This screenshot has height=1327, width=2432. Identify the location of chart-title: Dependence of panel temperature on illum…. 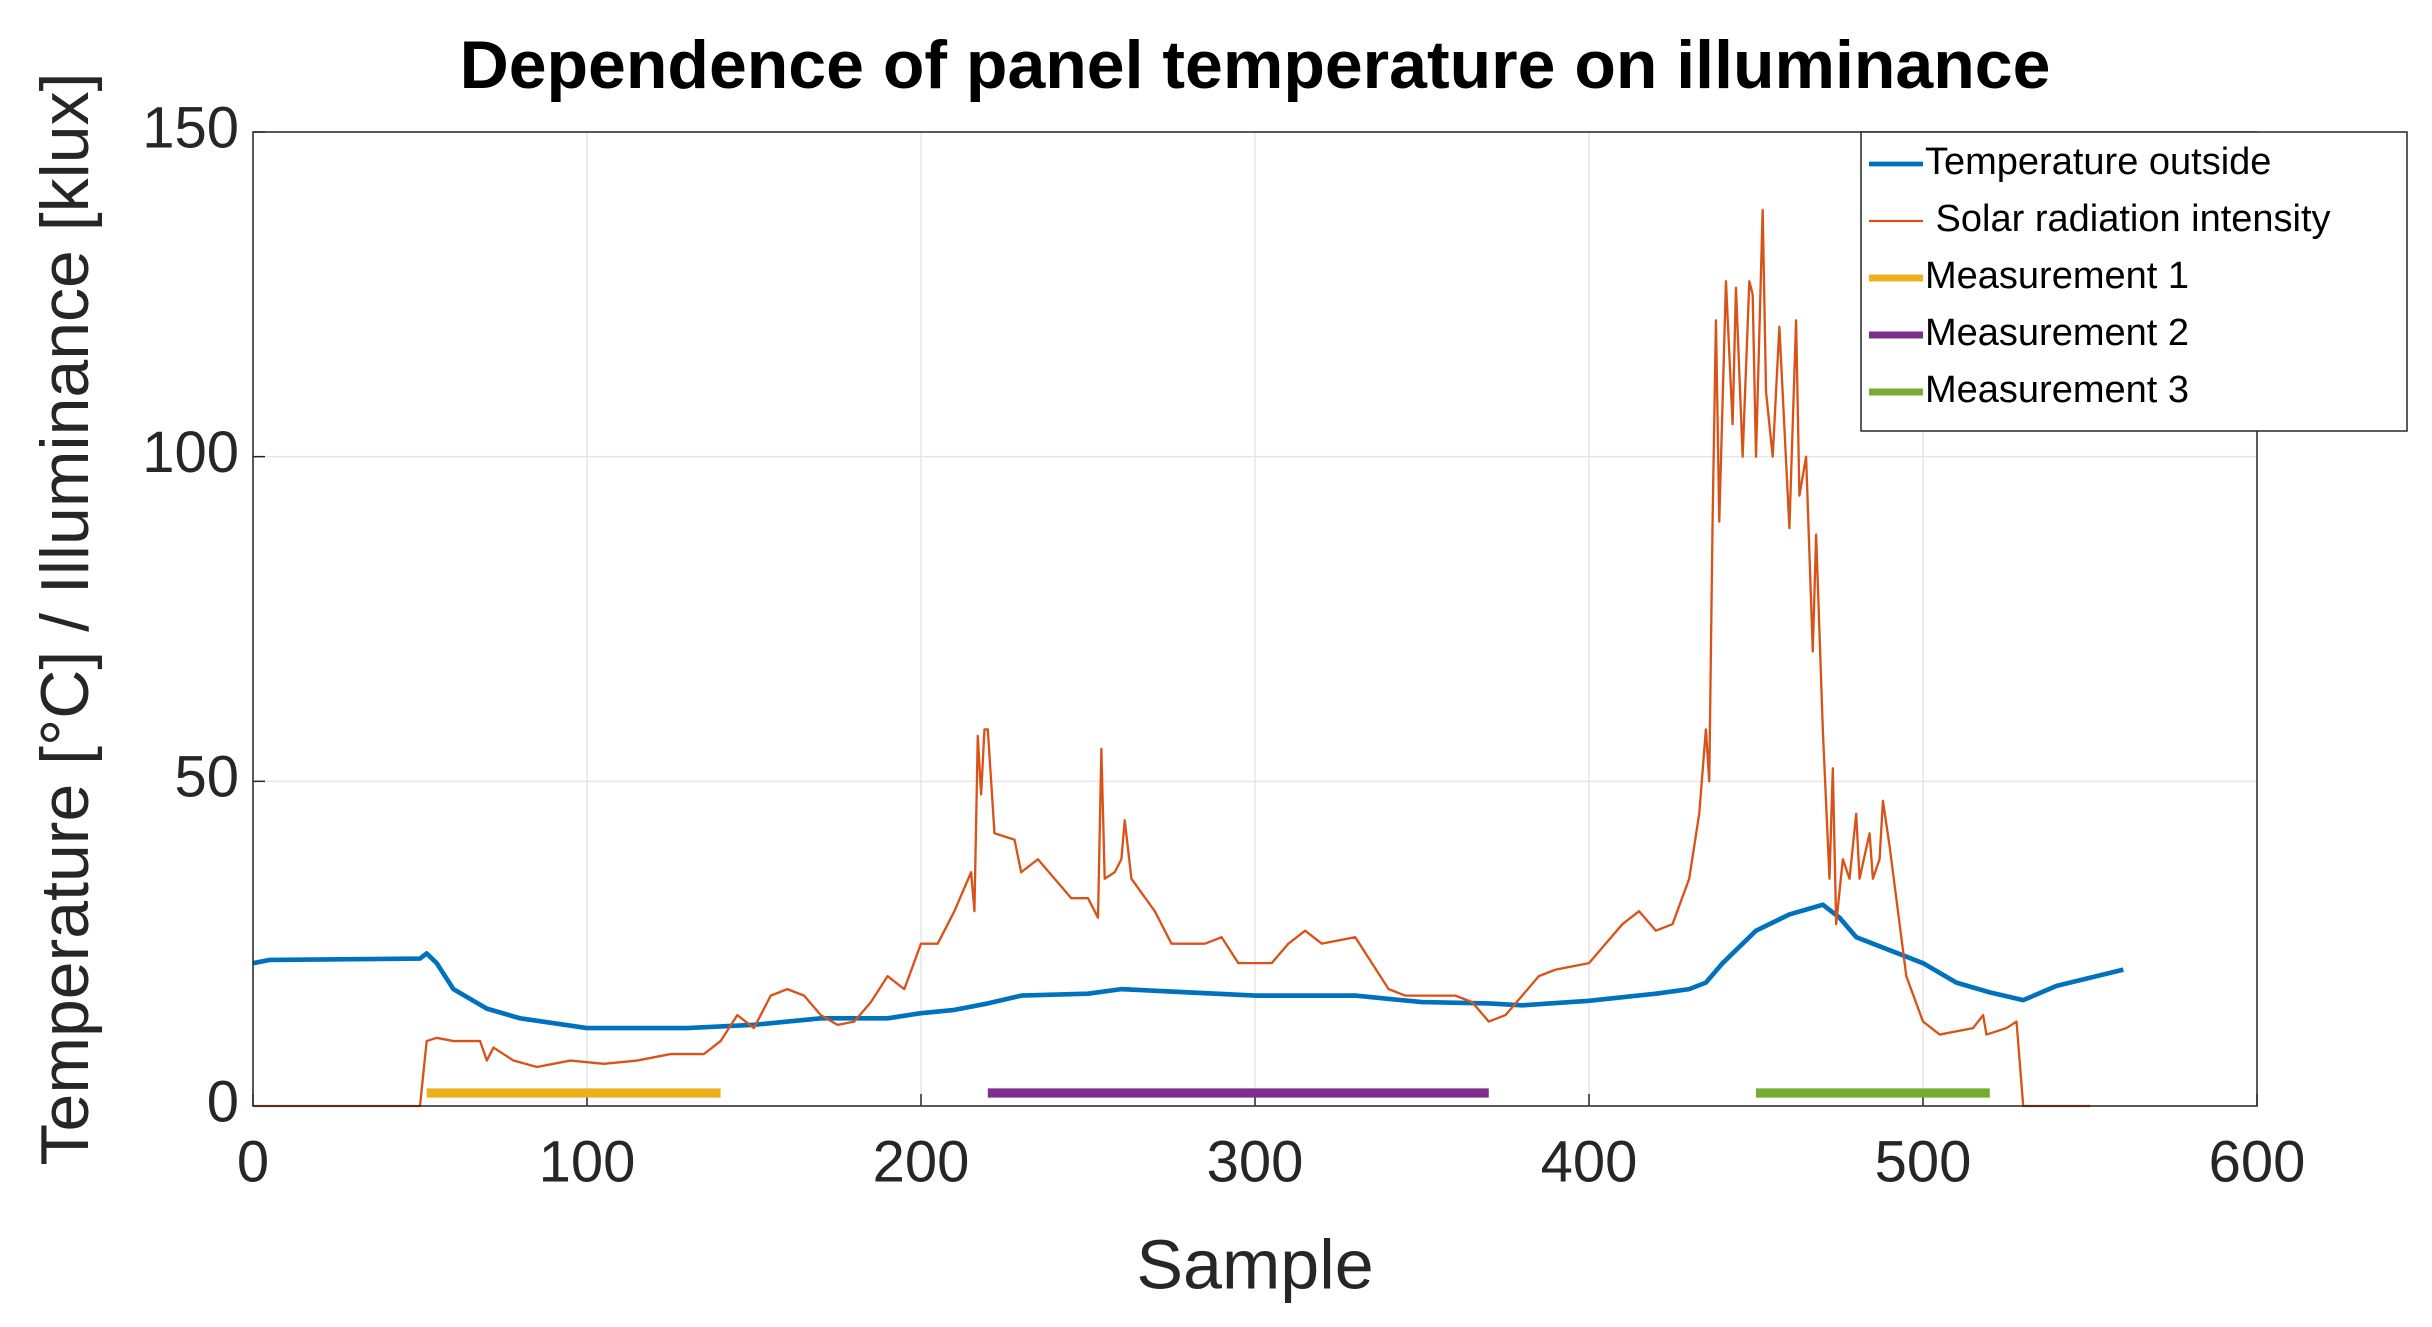
(1255, 65).